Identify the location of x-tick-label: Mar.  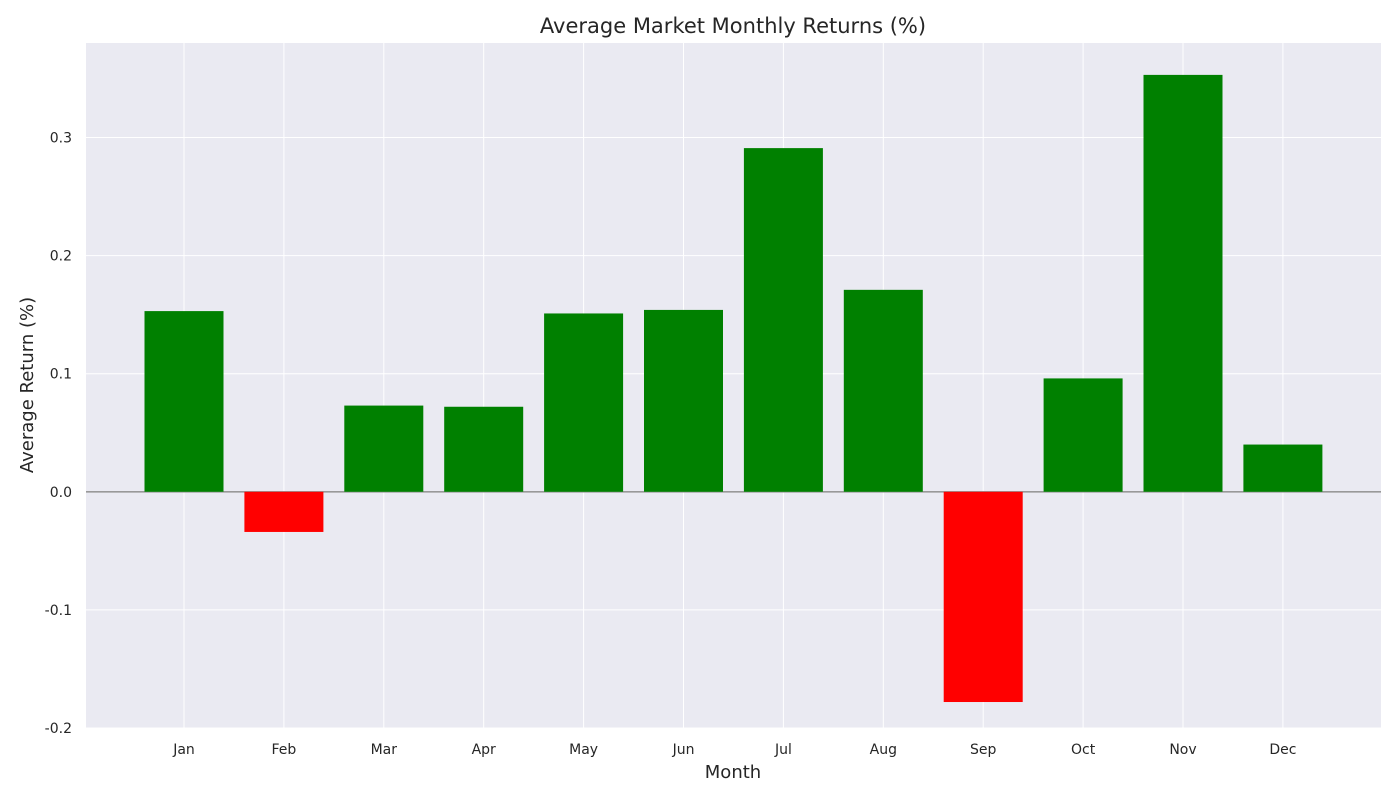
(384, 750).